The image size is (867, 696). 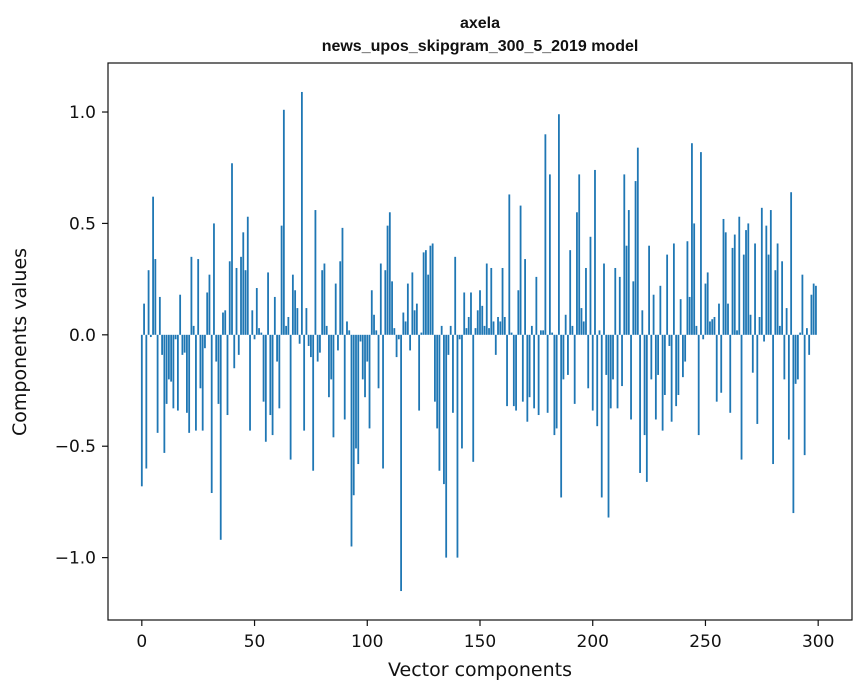 What do you see at coordinates (480, 46) in the screenshot?
I see `chart-subtitle: news_upos_skipgram_300_5_2019 model` at bounding box center [480, 46].